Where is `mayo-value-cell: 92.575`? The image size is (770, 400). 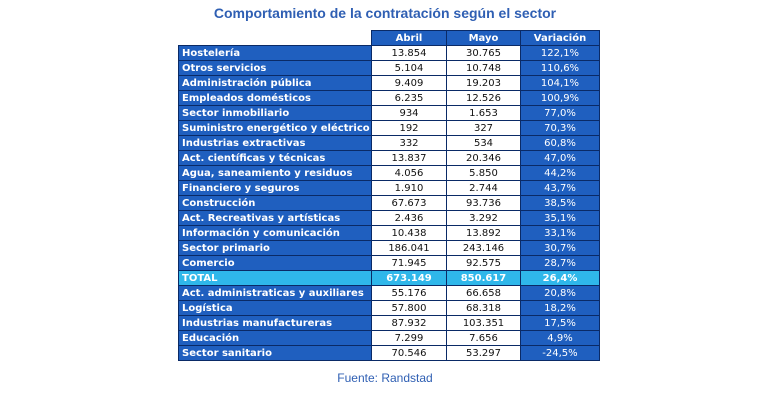 mayo-value-cell: 92.575 is located at coordinates (483, 263).